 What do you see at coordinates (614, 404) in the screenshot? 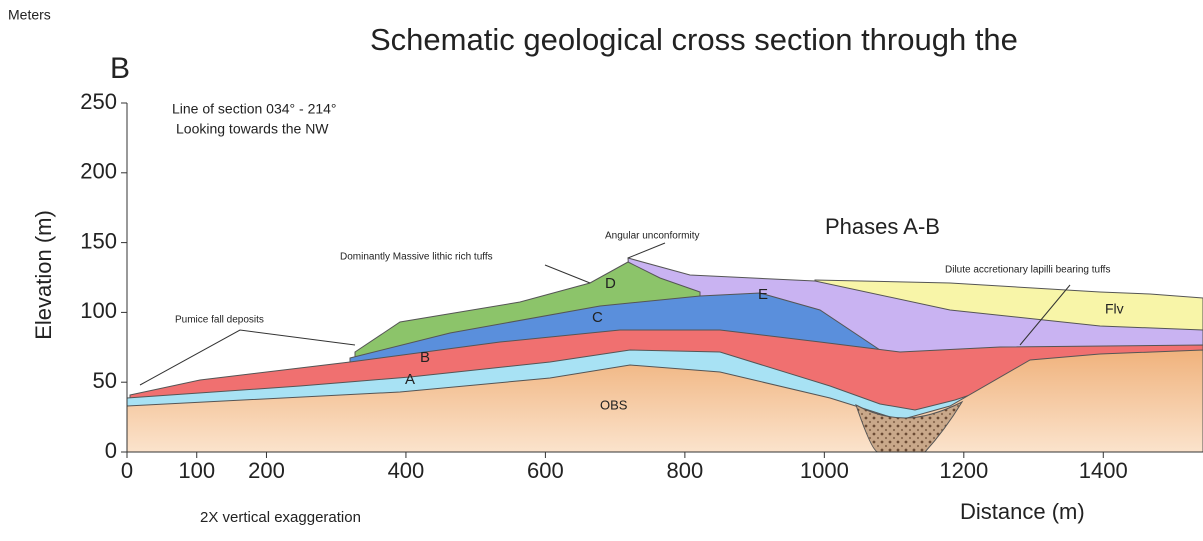
I see `layer-label: OBS` at bounding box center [614, 404].